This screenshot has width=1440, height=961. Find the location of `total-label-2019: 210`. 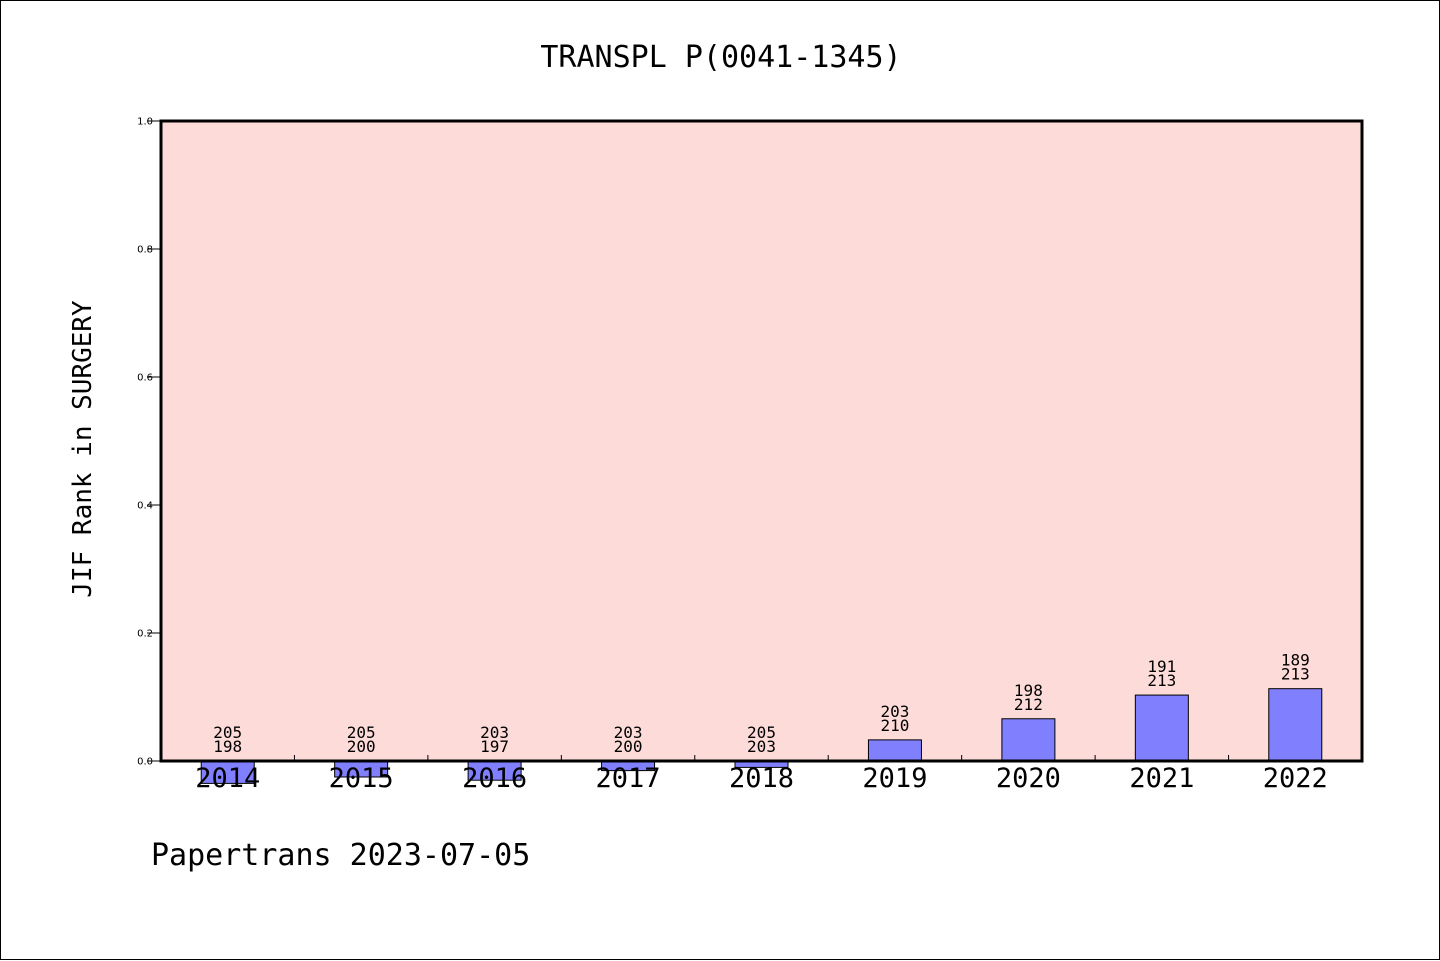

total-label-2019: 210 is located at coordinates (894, 725).